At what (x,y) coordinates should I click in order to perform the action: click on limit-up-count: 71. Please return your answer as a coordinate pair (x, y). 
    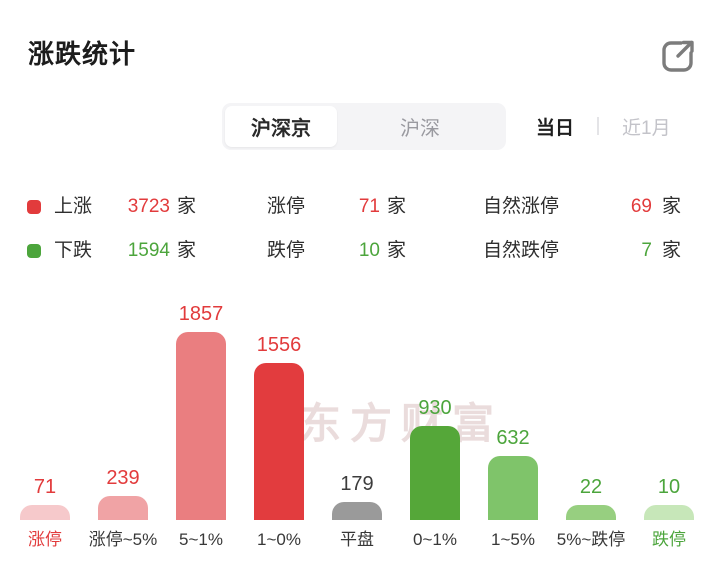
    Looking at the image, I should click on (369, 206).